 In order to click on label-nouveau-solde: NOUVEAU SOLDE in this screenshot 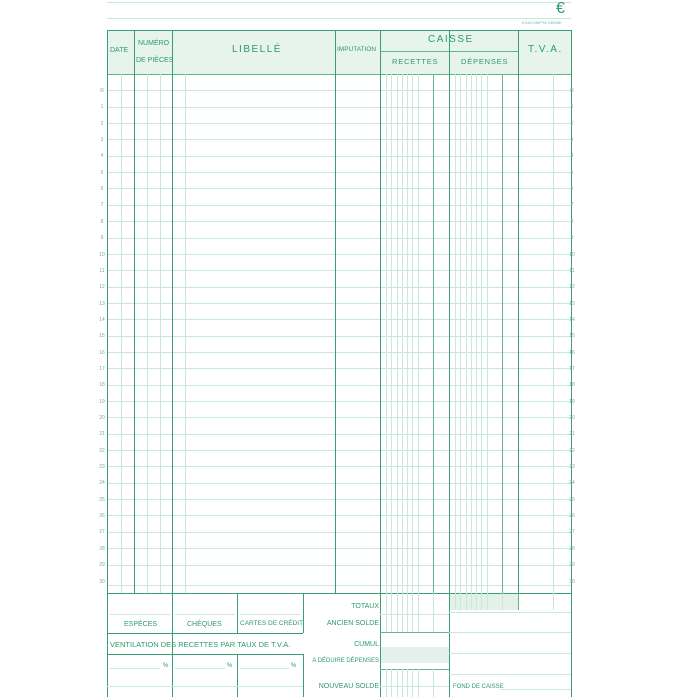, I will do `click(348, 686)`.